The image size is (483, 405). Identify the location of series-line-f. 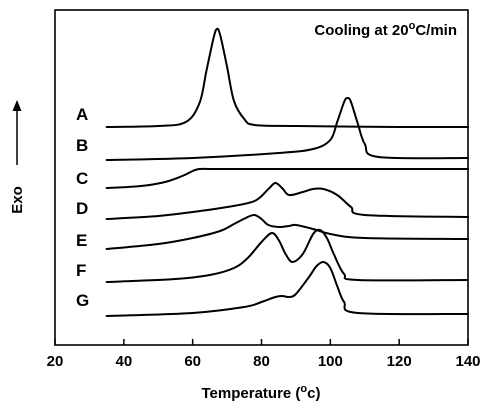
(287, 255).